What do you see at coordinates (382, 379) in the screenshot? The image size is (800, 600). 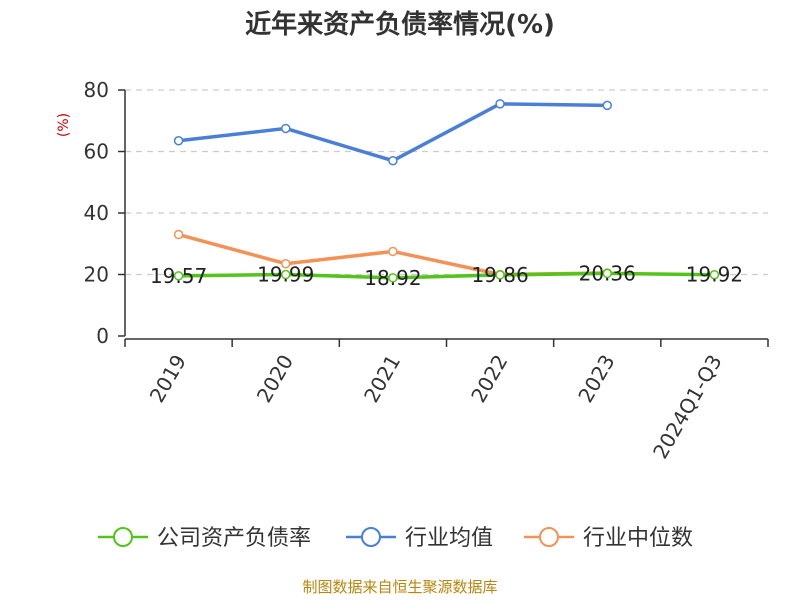 I see `x-tick-label: 2021` at bounding box center [382, 379].